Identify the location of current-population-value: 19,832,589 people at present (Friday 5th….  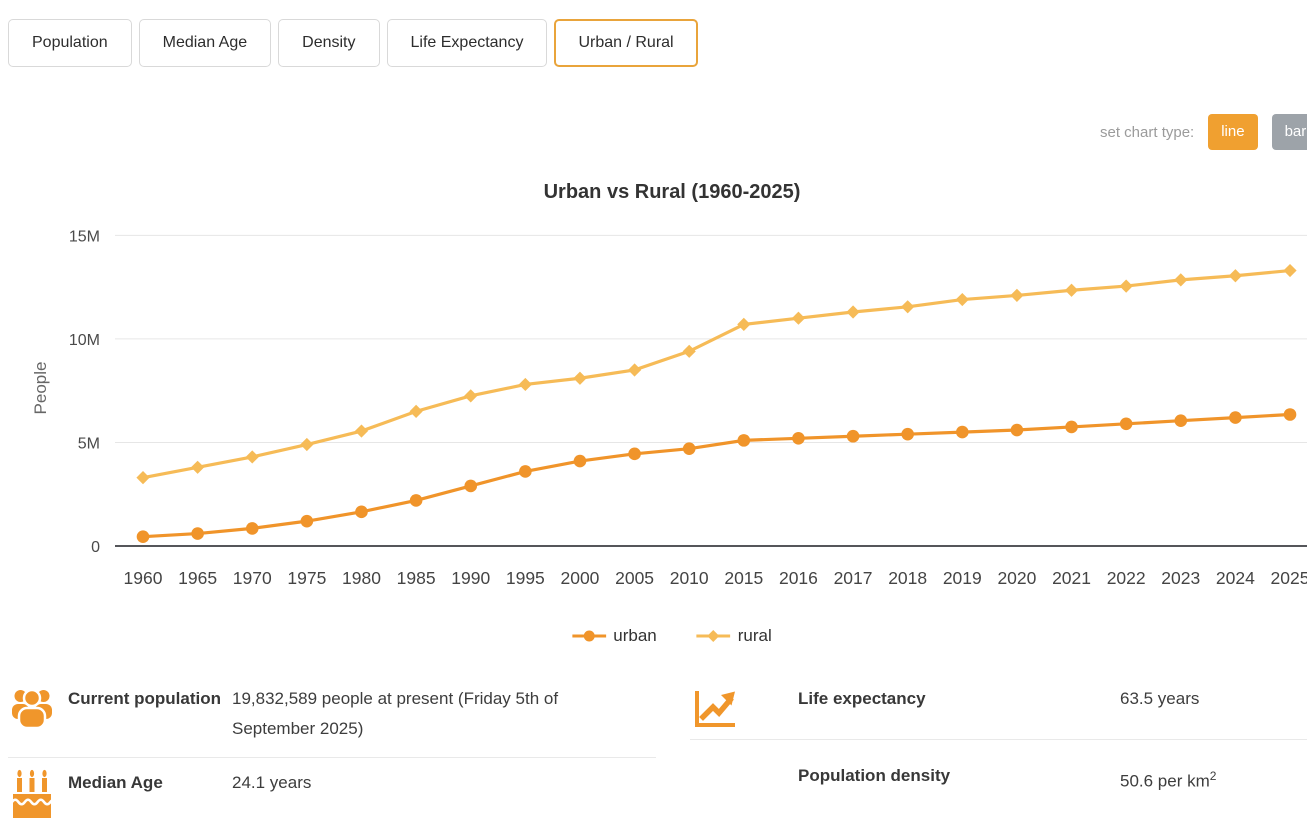
(395, 713).